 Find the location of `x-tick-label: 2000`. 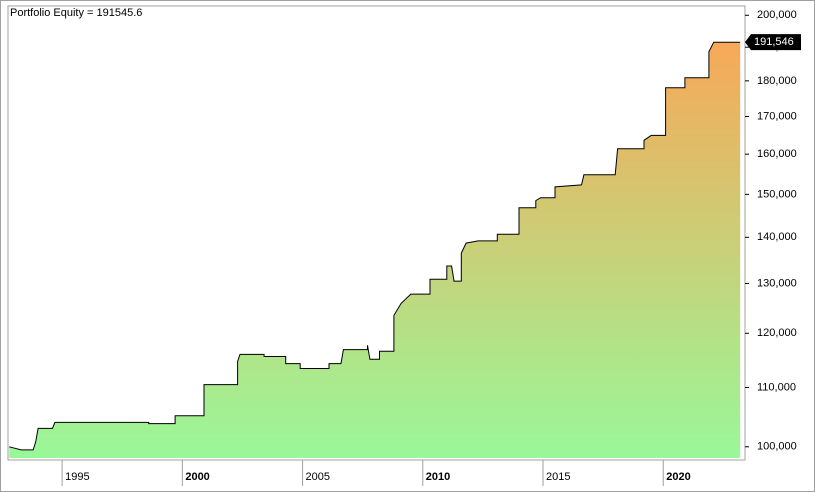

x-tick-label: 2000 is located at coordinates (197, 477).